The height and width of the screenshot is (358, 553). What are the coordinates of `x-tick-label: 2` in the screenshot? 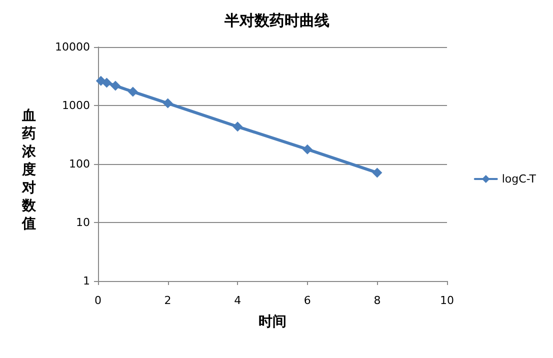 It's located at (168, 300).